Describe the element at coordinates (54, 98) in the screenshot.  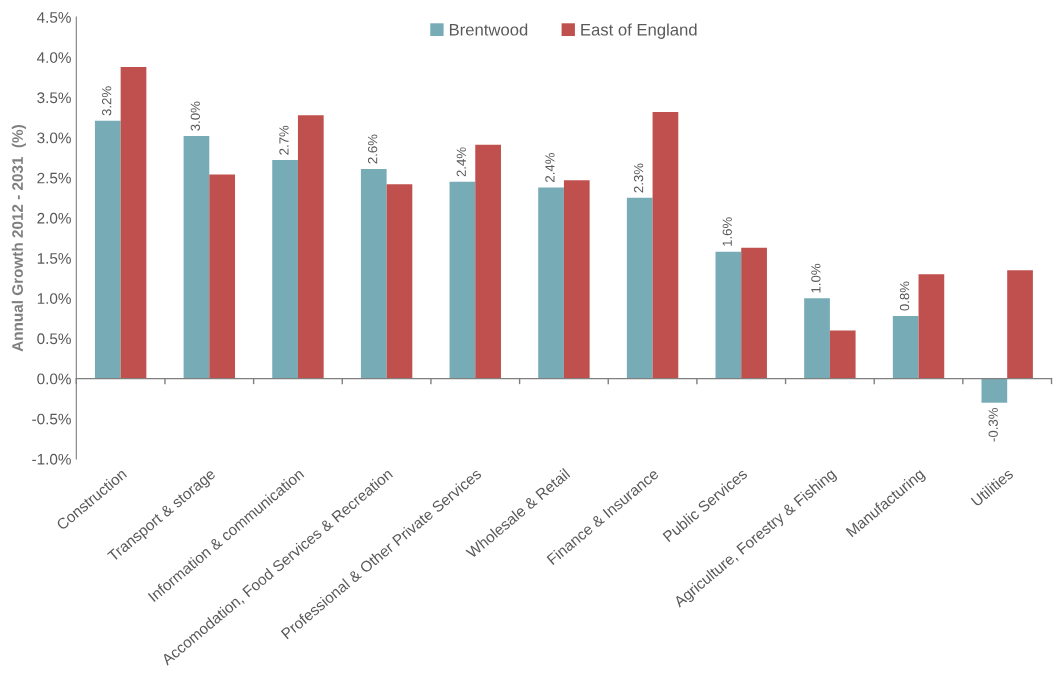
I see `y-tick-label: 3.5%` at that location.